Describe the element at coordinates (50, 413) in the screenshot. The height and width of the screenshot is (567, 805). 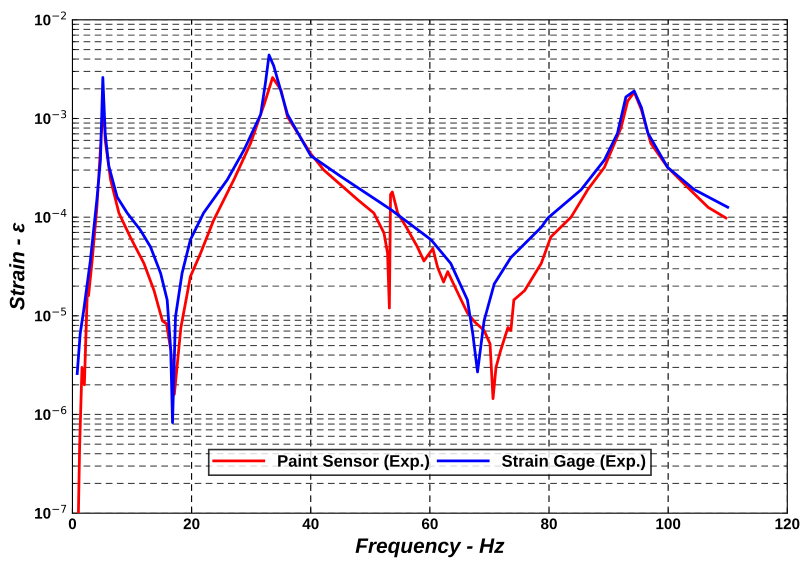
I see `y-tick-label: 10$^{−6}$` at that location.